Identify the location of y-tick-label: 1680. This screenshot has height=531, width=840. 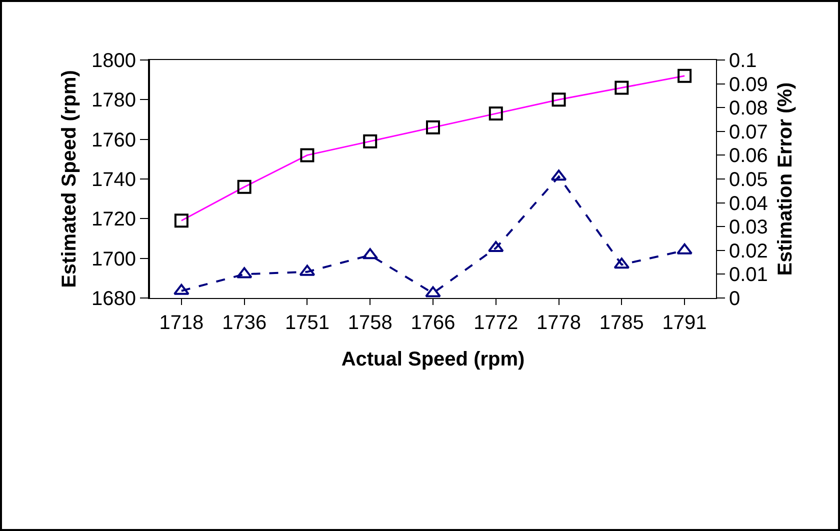
(114, 299).